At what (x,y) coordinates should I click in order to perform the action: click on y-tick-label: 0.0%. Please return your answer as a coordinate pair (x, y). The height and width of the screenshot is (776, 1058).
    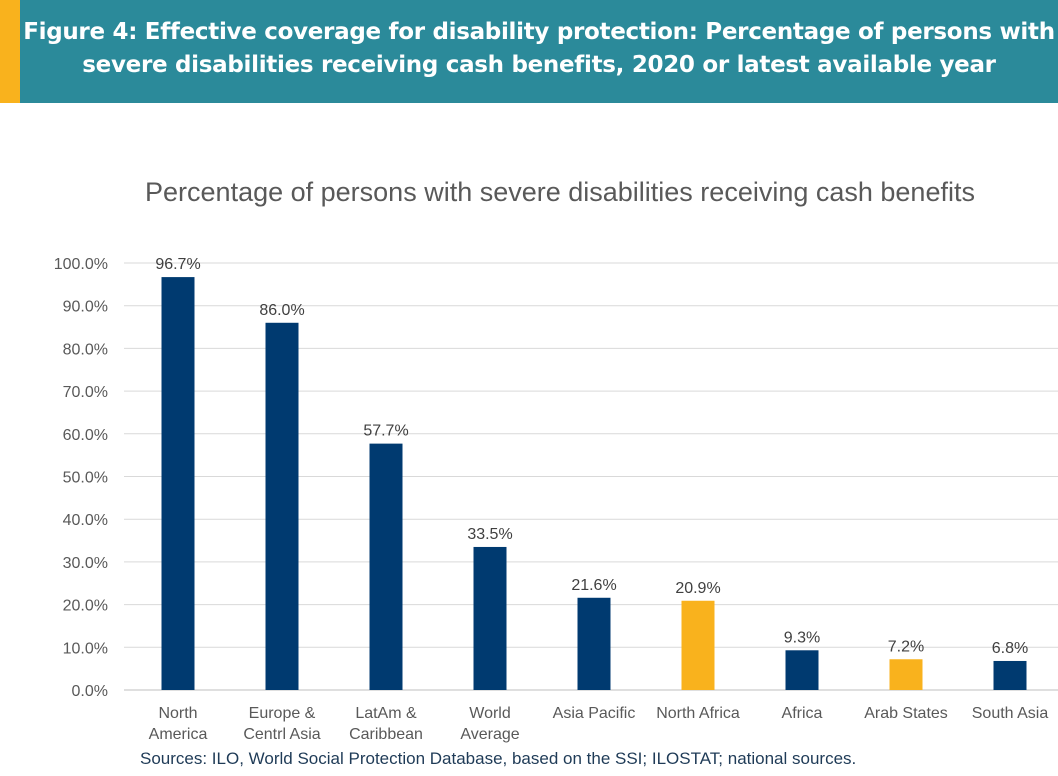
    Looking at the image, I should click on (90, 691).